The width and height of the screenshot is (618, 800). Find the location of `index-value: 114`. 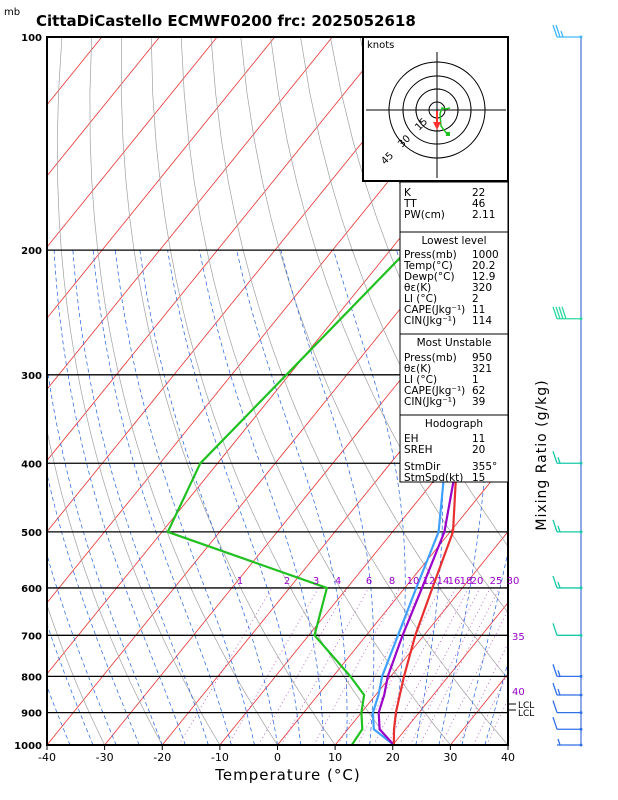

index-value: 114 is located at coordinates (482, 321).